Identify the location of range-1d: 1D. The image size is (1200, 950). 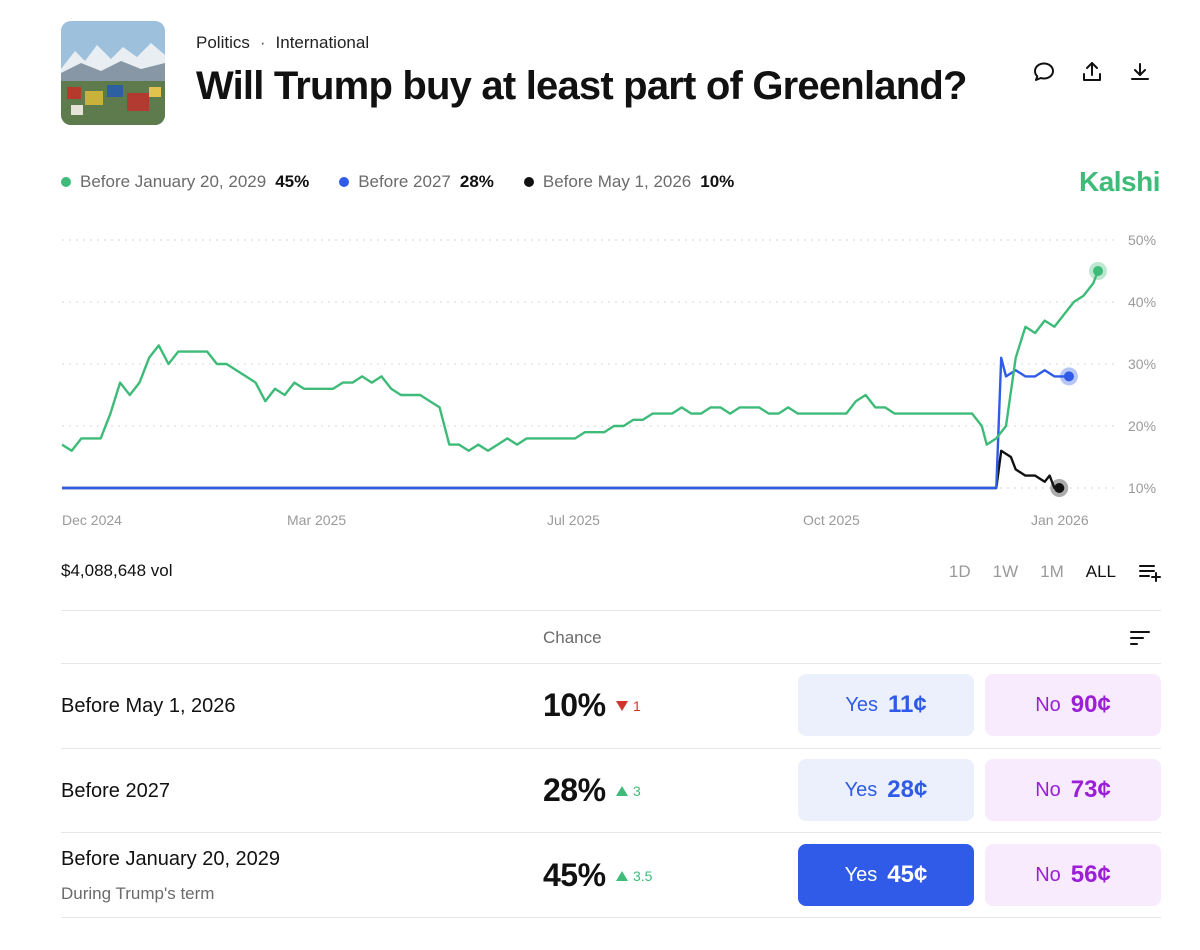
(959, 571).